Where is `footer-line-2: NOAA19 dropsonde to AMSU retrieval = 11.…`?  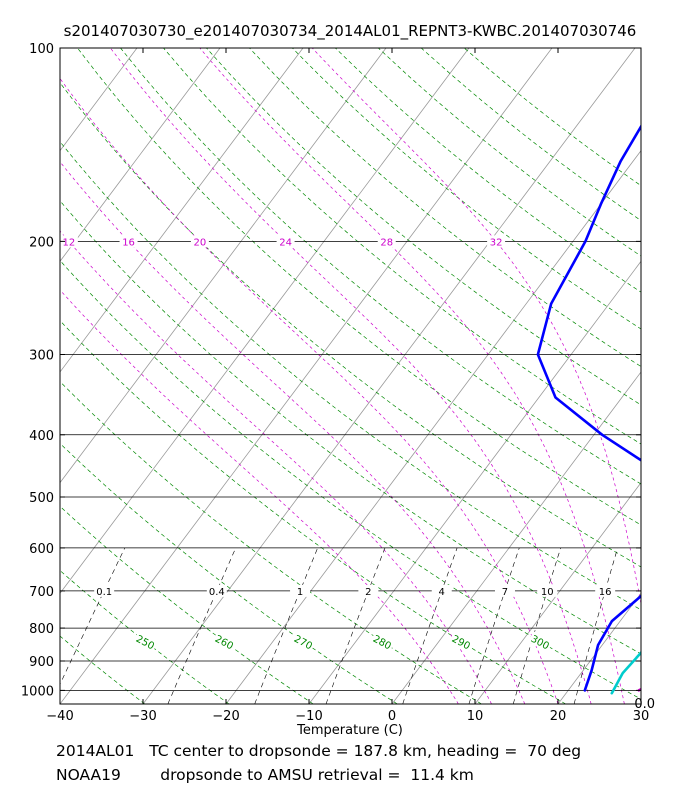
footer-line-2: NOAA19 dropsonde to AMSU retrieval = 11.… is located at coordinates (265, 775).